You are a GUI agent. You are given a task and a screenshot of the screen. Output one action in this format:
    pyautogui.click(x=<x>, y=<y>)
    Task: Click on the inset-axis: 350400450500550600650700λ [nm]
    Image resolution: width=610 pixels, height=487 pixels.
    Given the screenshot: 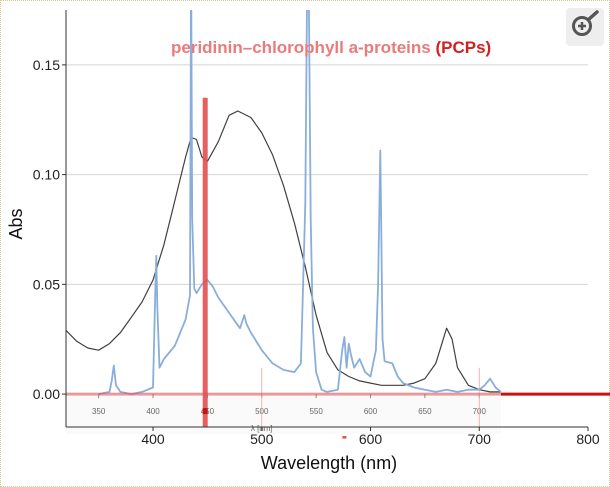 What is the action you would take?
    pyautogui.click(x=283, y=403)
    